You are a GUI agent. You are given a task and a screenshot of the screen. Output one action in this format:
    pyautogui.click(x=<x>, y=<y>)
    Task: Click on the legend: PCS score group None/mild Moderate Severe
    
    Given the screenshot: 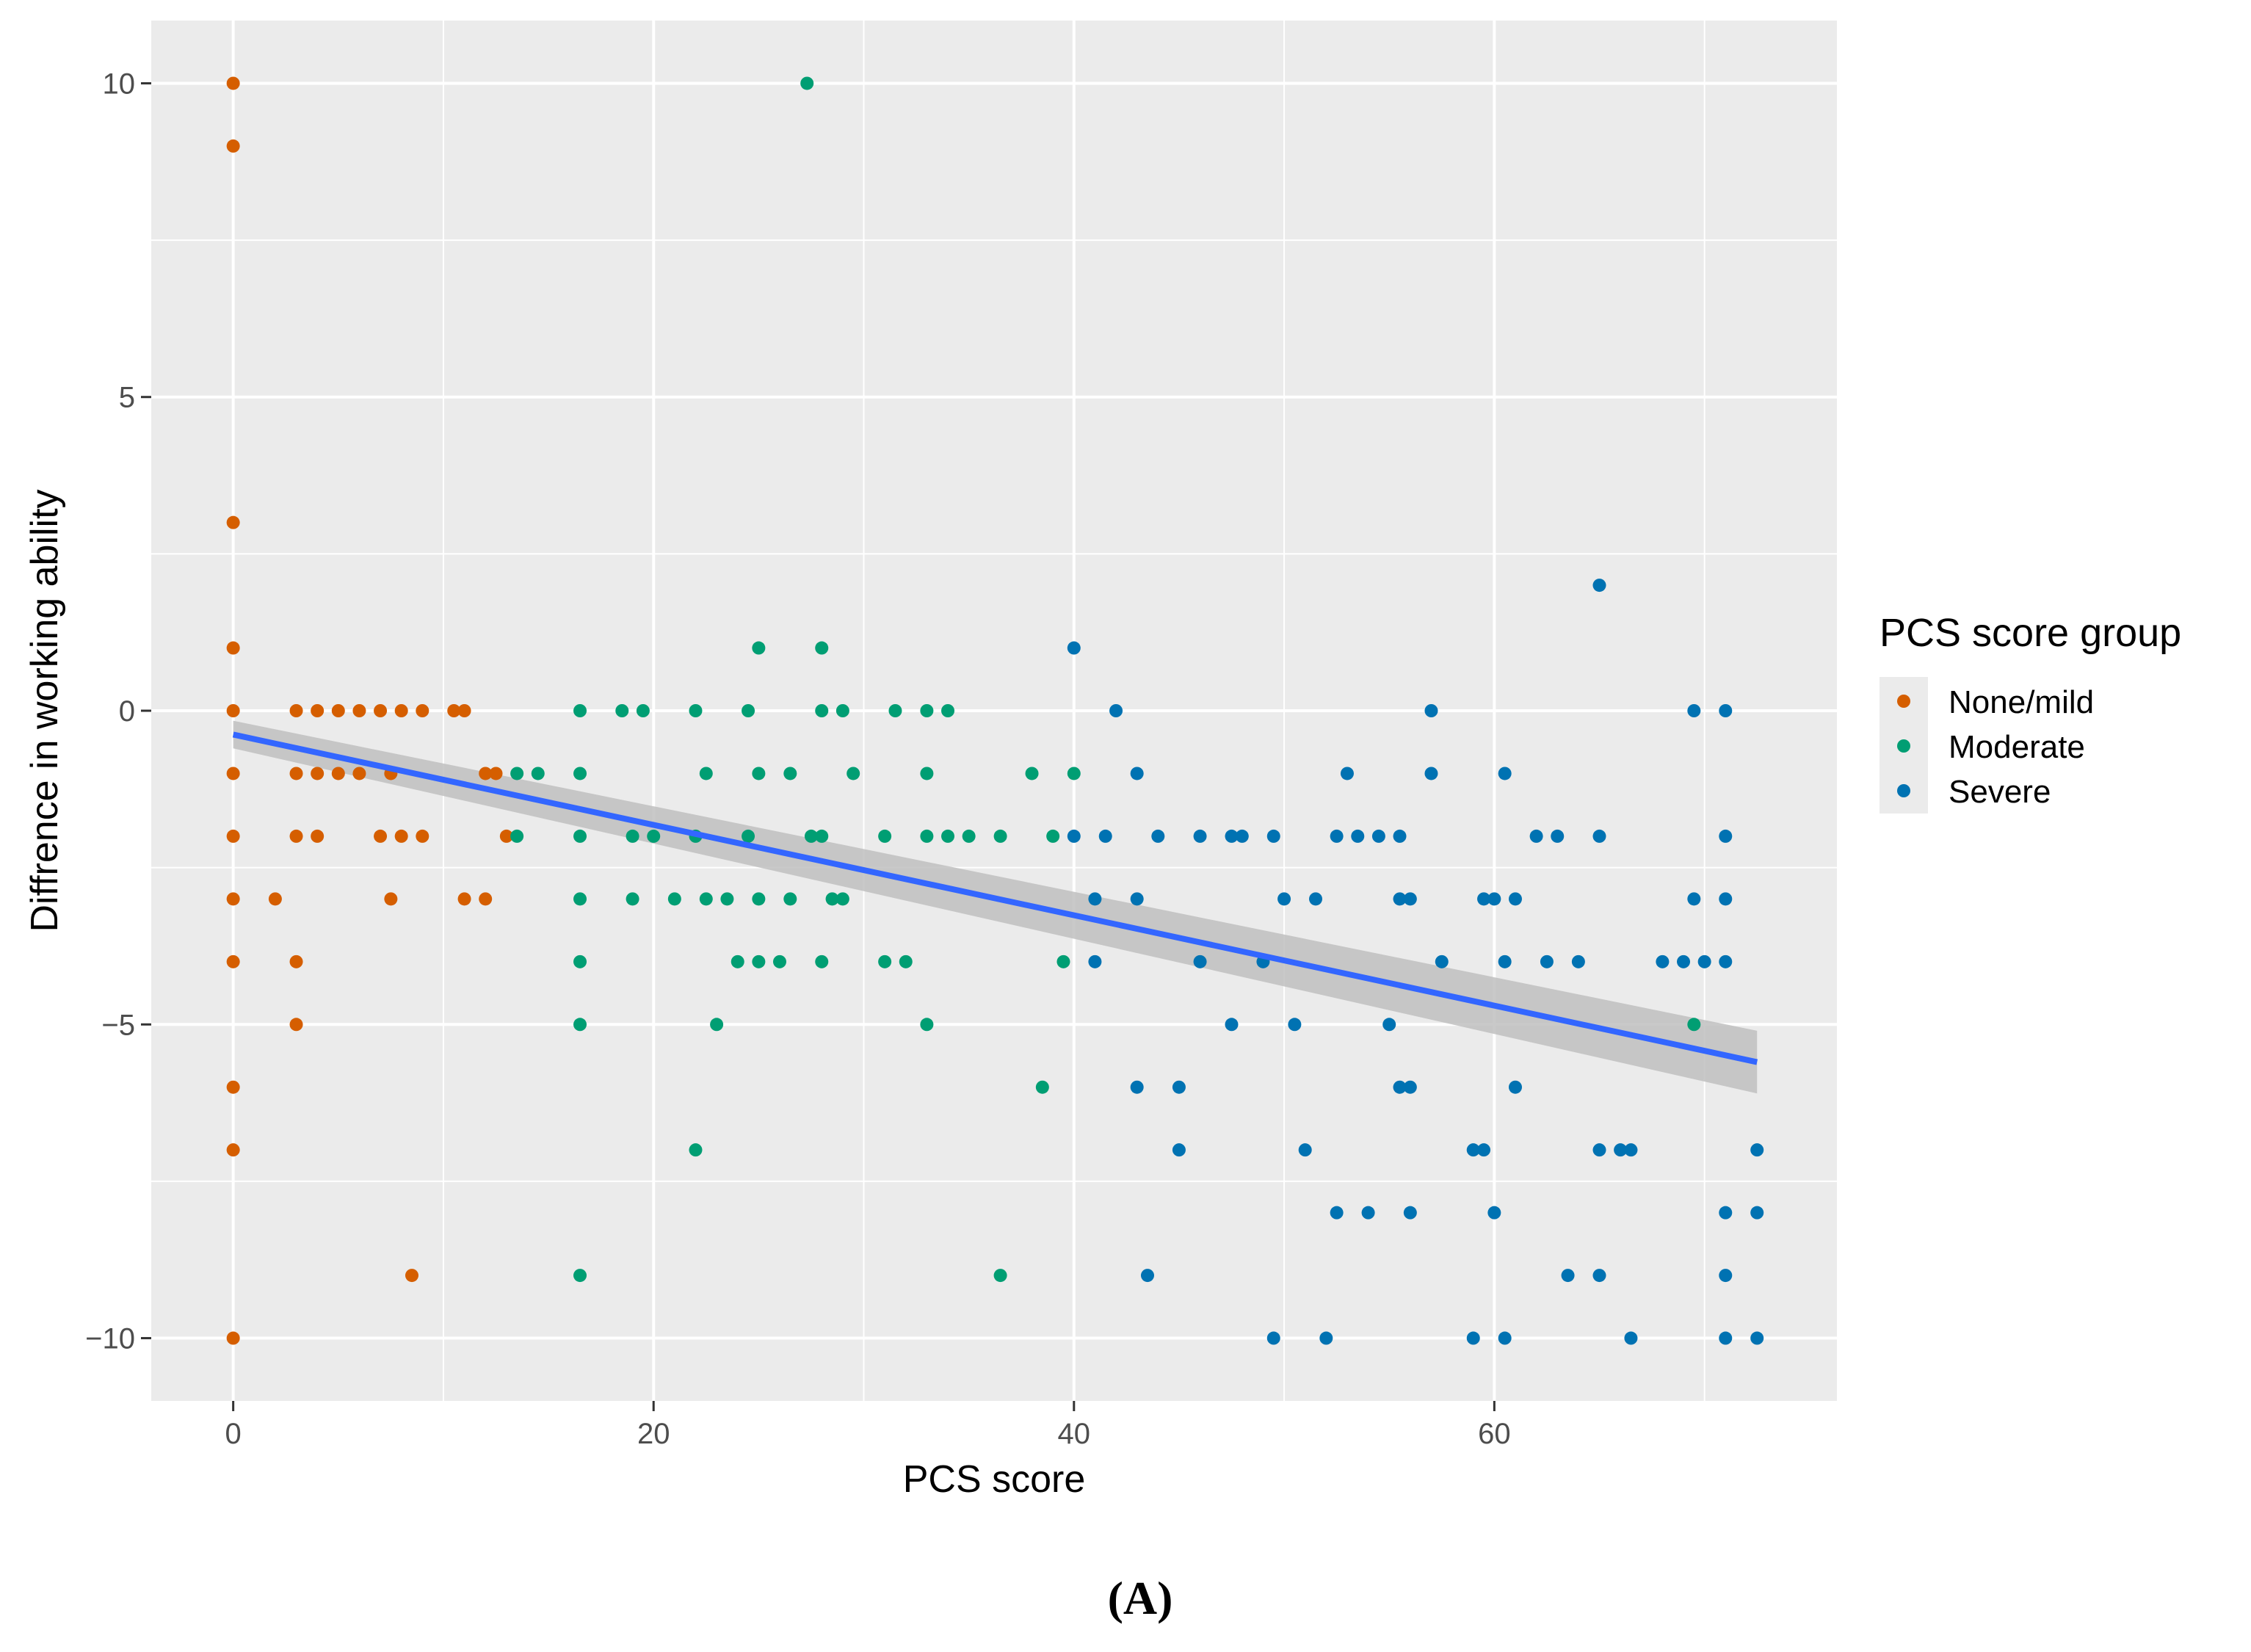 What is the action you would take?
    pyautogui.click(x=2031, y=712)
    